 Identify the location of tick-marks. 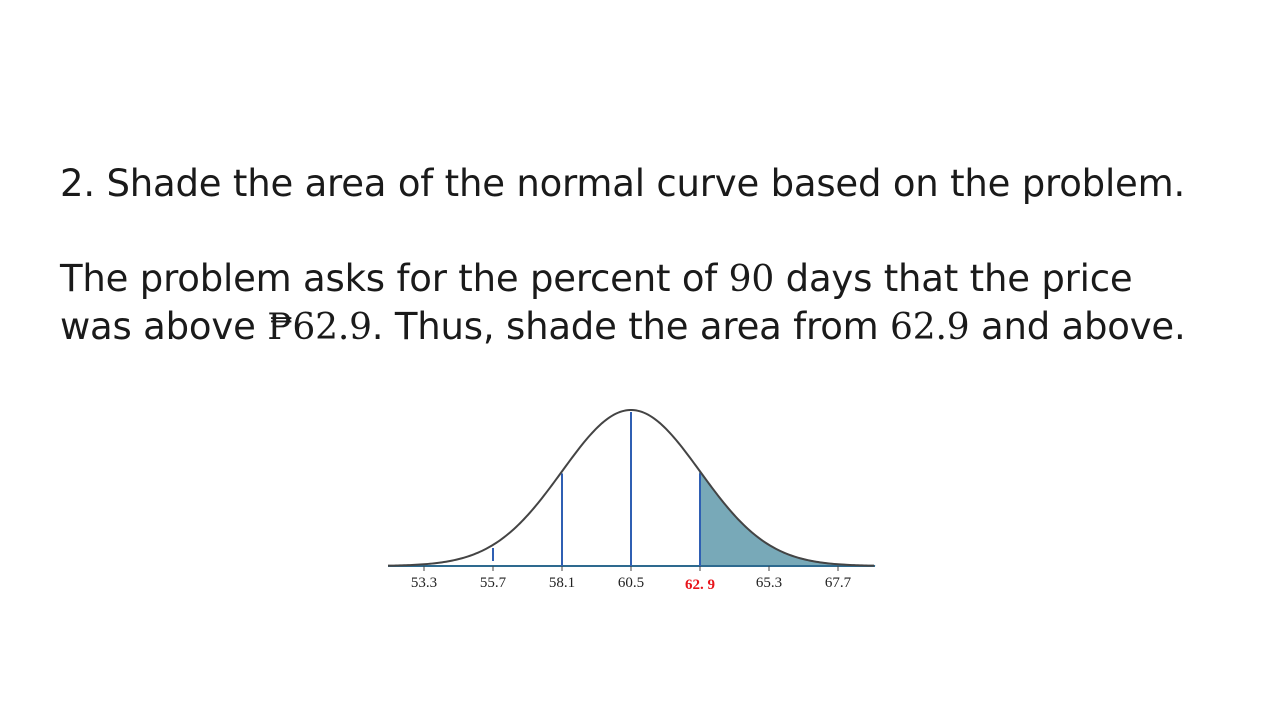
(631, 568).